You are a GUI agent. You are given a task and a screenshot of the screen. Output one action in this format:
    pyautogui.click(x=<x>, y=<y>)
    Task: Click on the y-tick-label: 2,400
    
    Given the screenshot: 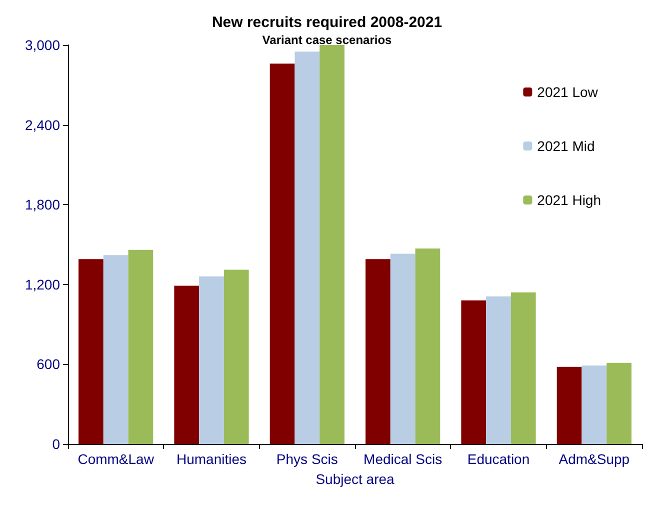 What is the action you would take?
    pyautogui.click(x=42, y=124)
    